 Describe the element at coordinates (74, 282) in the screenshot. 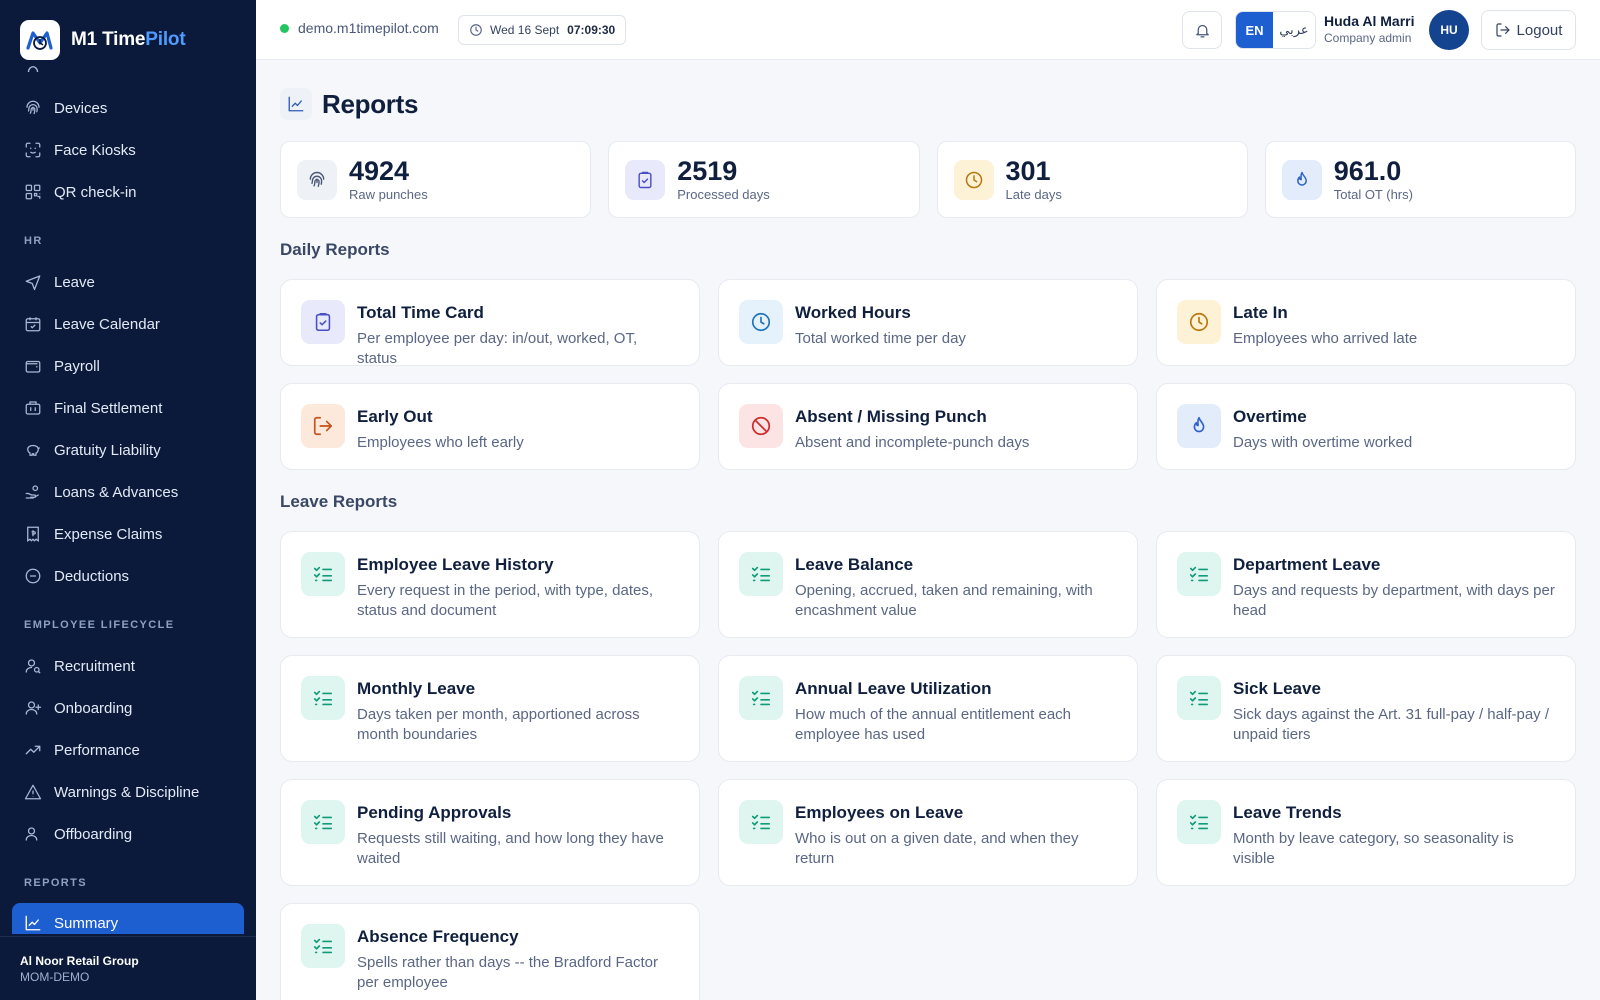

I see `sidebar-item-label: Leave` at that location.